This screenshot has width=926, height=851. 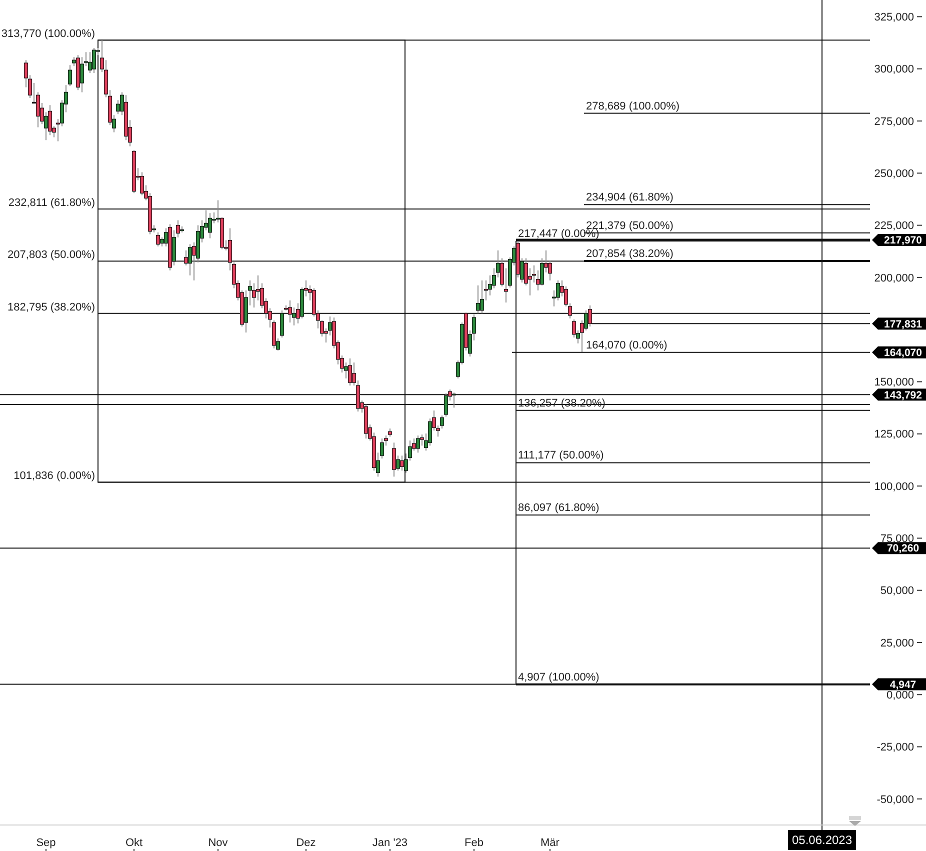 What do you see at coordinates (895, 800) in the screenshot?
I see `y-tick-label: -50,000` at bounding box center [895, 800].